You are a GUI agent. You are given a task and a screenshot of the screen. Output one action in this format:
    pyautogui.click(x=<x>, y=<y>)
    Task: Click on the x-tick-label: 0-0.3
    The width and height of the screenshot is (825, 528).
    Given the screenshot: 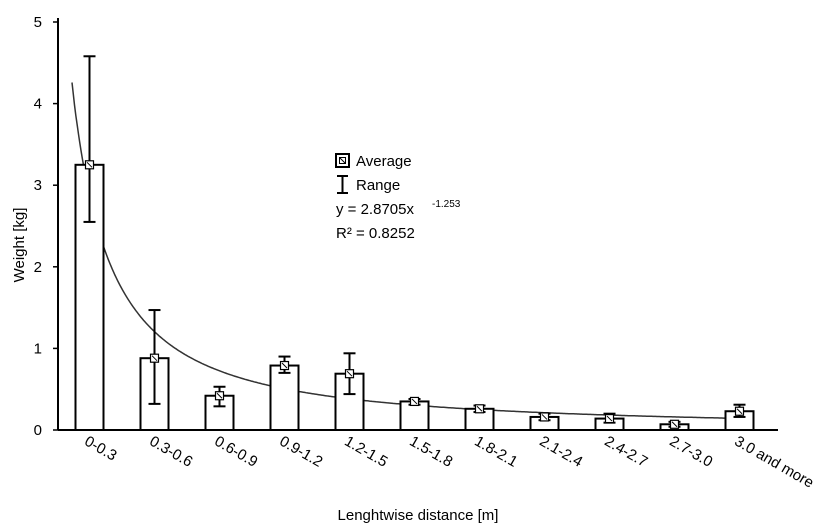 What is the action you would take?
    pyautogui.click(x=101, y=449)
    